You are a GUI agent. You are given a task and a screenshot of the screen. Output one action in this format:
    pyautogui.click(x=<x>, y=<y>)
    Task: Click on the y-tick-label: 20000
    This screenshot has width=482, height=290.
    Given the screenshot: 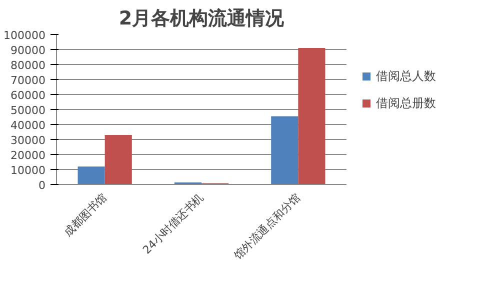 What is the action you would take?
    pyautogui.click(x=28, y=155)
    